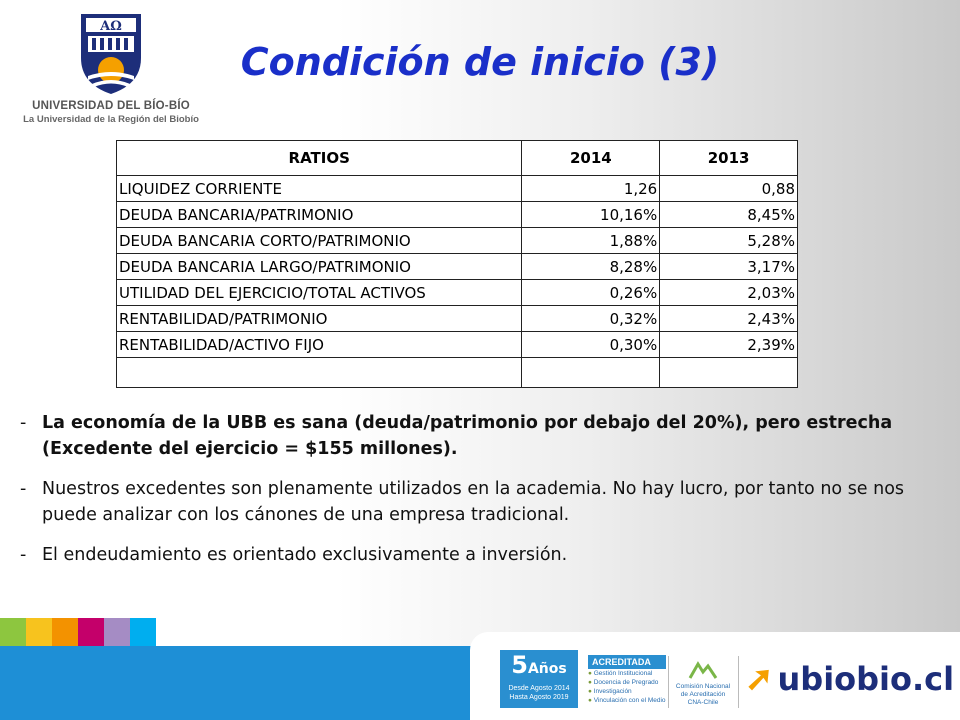  I want to click on ratio-name: DEUDA BANCARIA CORTO/PATRIMONIO, so click(319, 240).